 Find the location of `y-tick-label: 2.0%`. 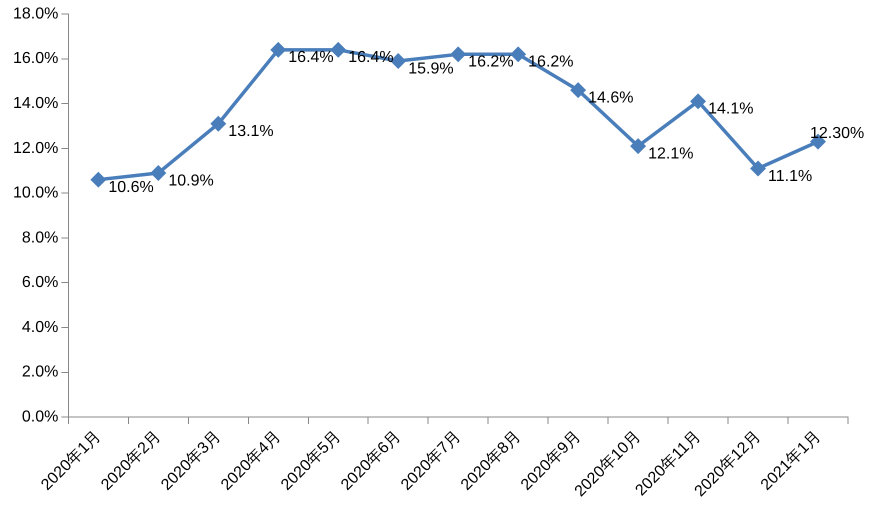

y-tick-label: 2.0% is located at coordinates (40, 372).